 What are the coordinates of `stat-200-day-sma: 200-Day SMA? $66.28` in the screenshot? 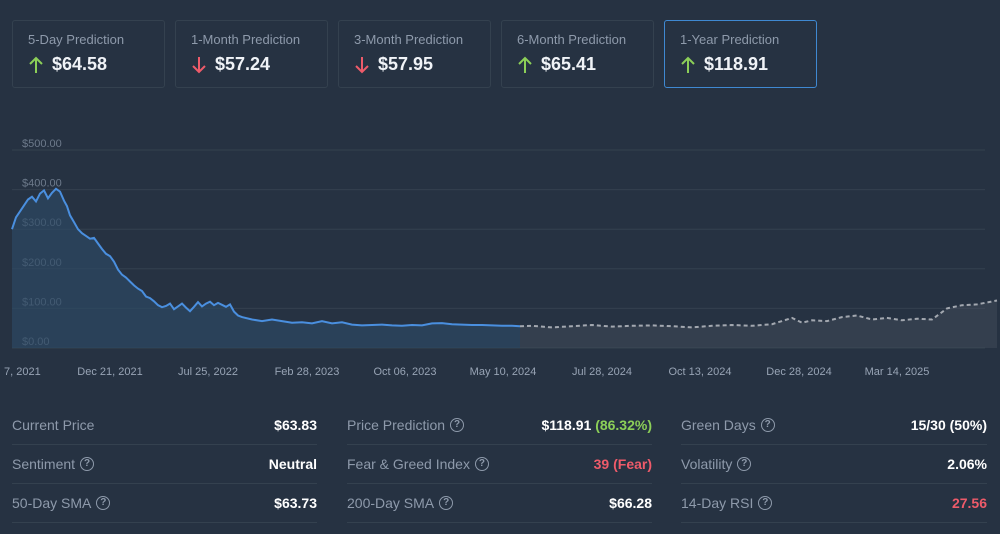 It's located at (499, 503).